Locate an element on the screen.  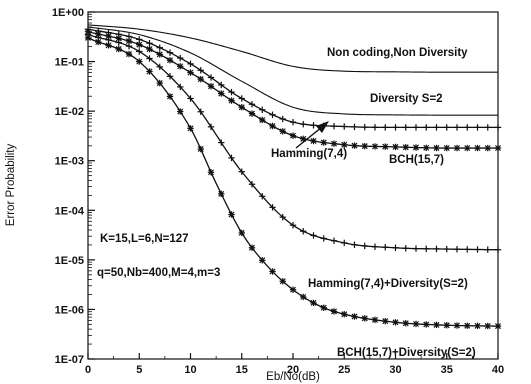
x-axis-ticks: 0 5 10 15 20 25 30 35 40 is located at coordinates (294, 364).